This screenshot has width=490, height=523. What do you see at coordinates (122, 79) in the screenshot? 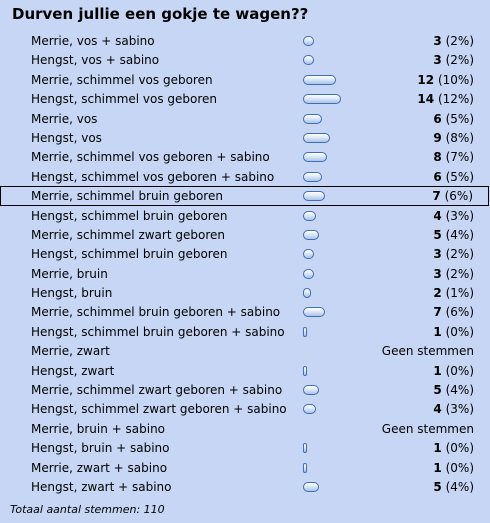
I see `poll-option-label: Merrie, schimmel vos geboren` at bounding box center [122, 79].